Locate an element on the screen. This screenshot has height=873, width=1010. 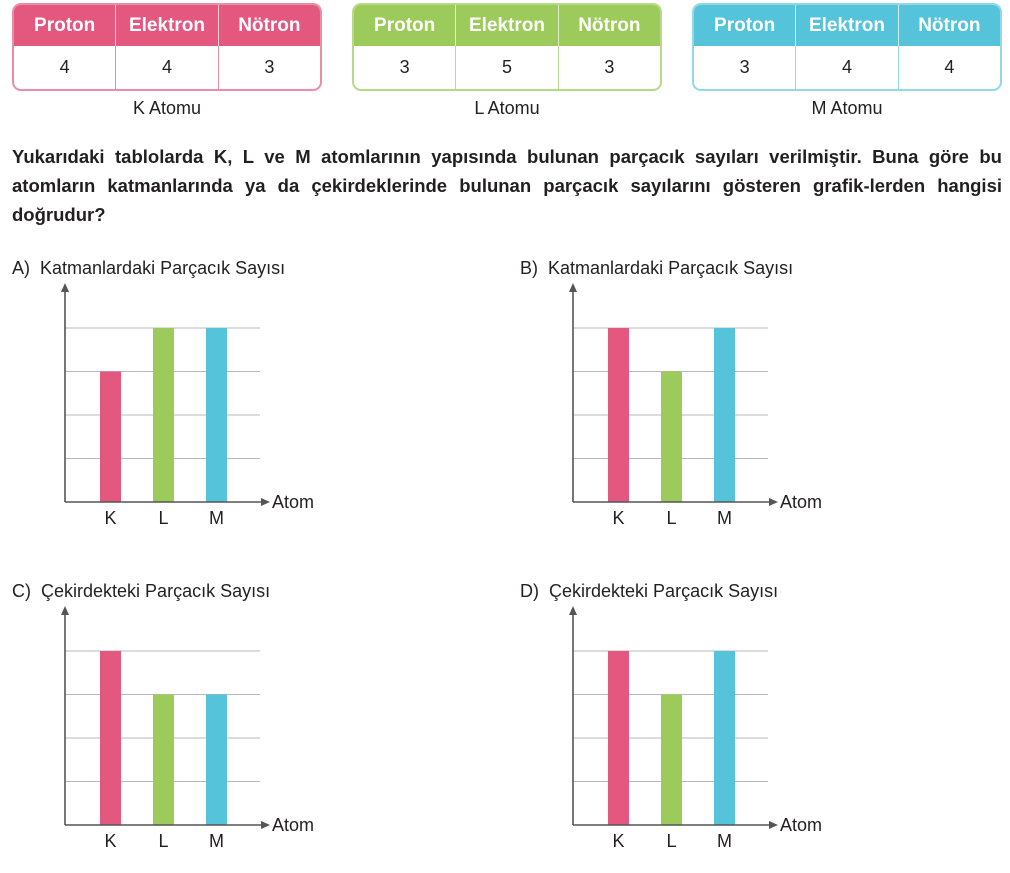
chart-b-title: B) Katmanlardaki Parçacık Sayısı is located at coordinates (656, 268).